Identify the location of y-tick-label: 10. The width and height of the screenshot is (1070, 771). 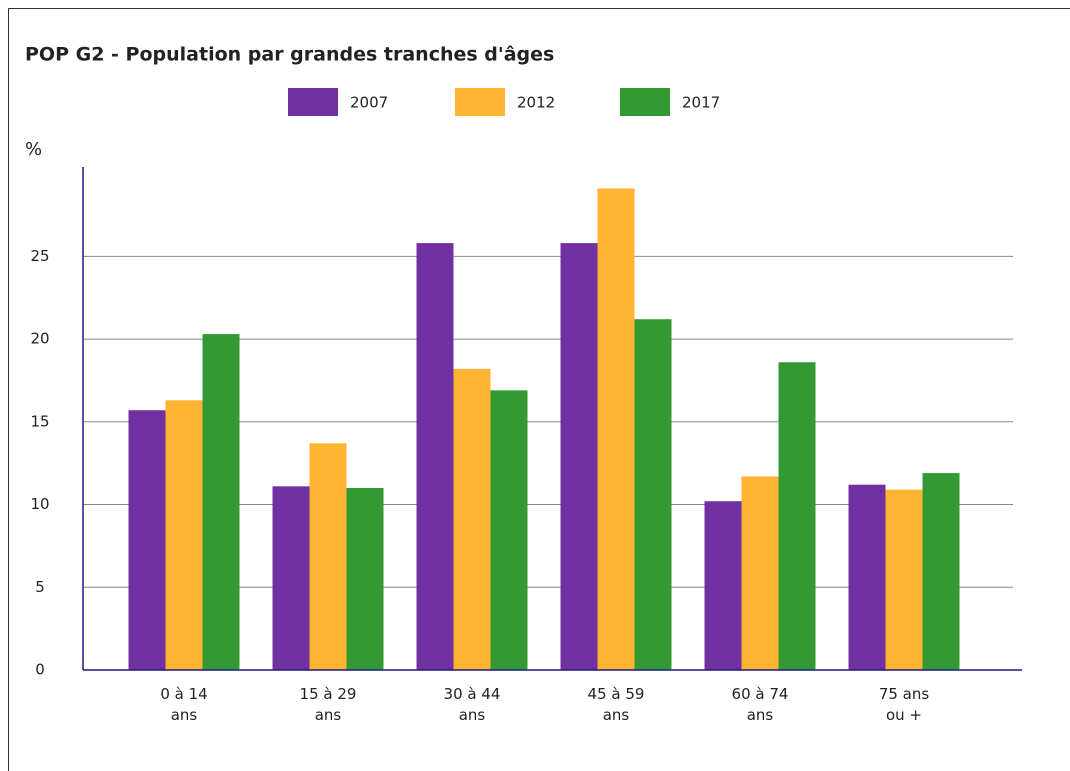
(39, 504).